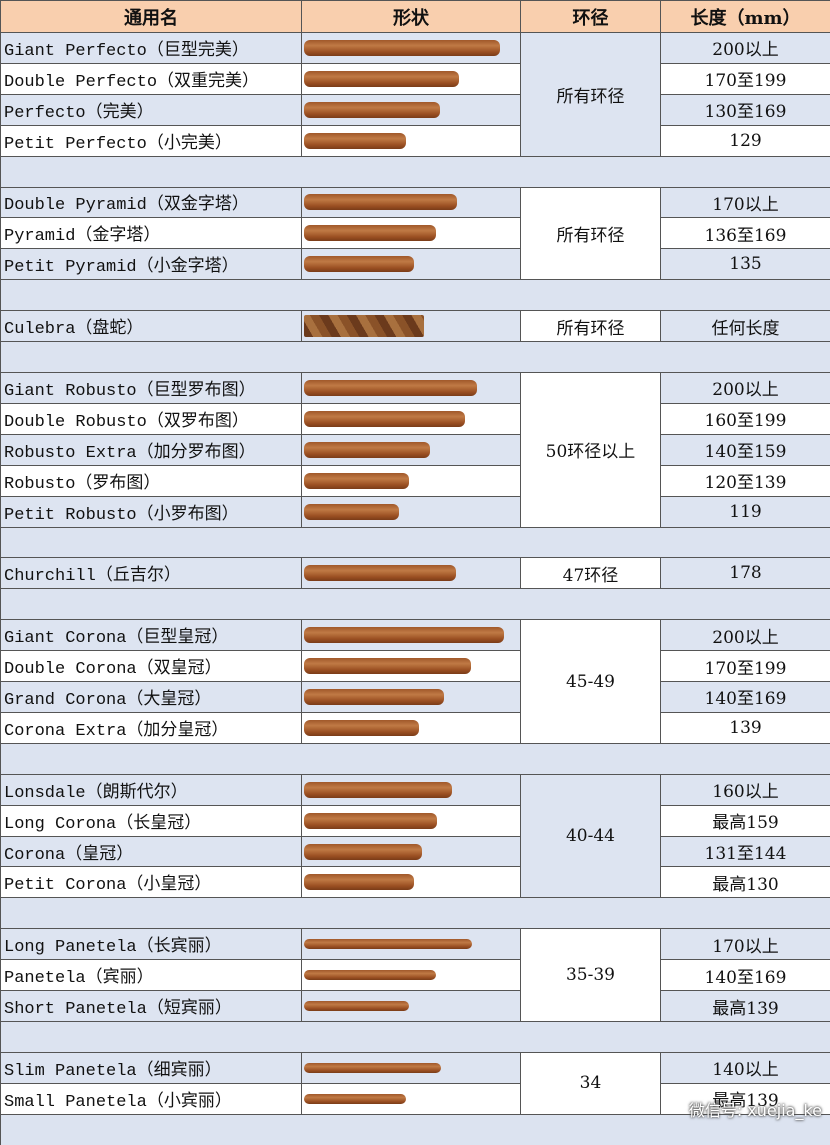 The image size is (830, 1145). What do you see at coordinates (151, 418) in the screenshot?
I see `name-cell: Double Robusto（双罗布图）` at bounding box center [151, 418].